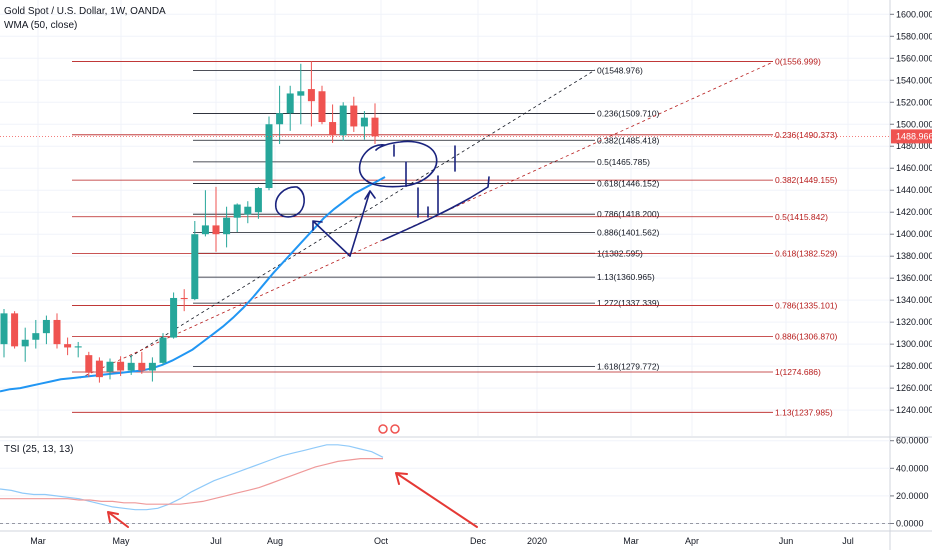 Image resolution: width=932 pixels, height=550 pixels. I want to click on fib-red-level-label: 1(1274.686), so click(798, 372).